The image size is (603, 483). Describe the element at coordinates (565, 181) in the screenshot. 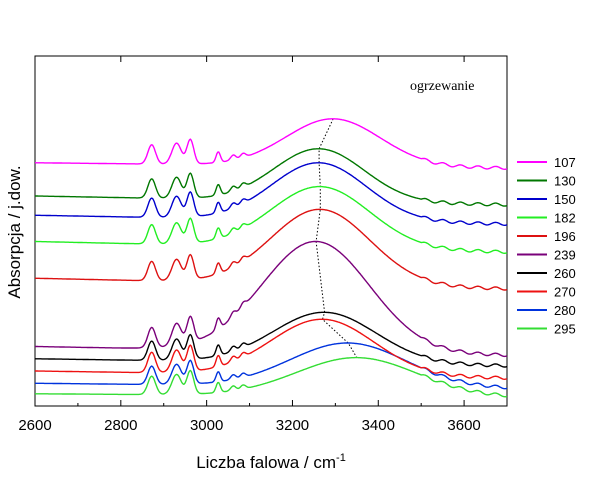

I see `legend-label-130: 130` at that location.